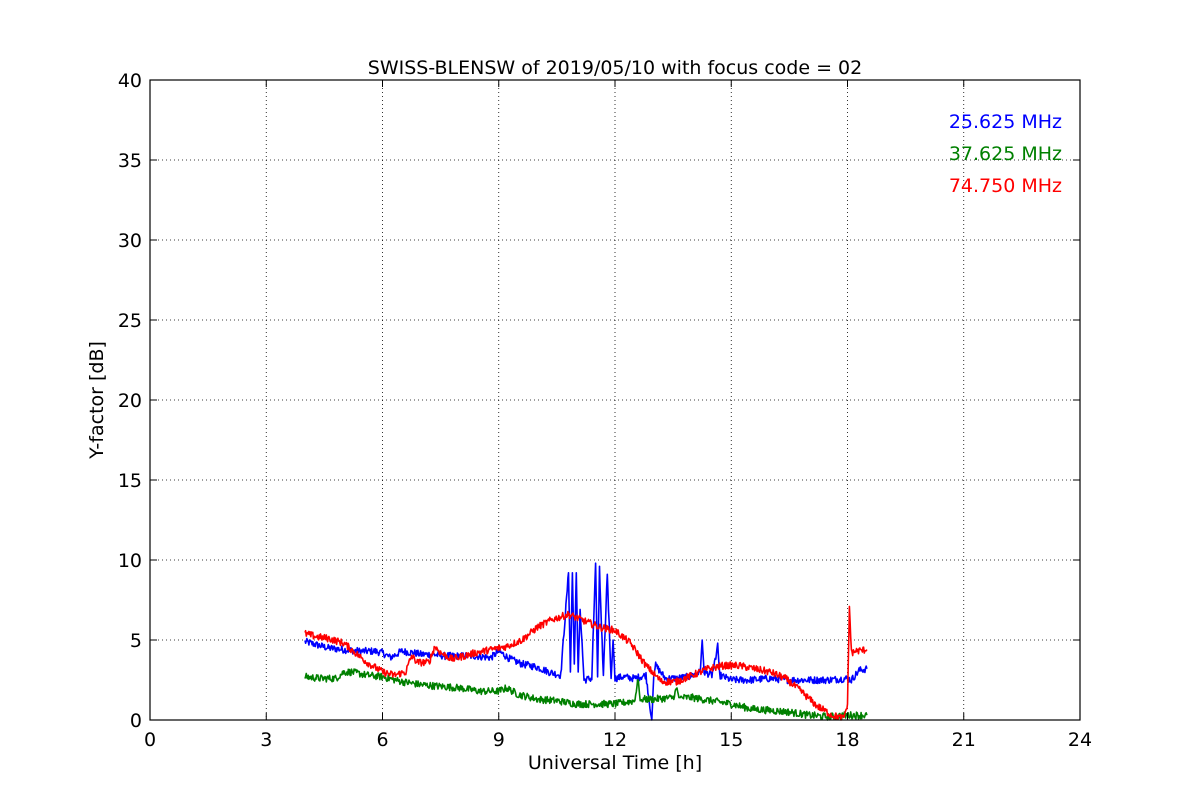  What do you see at coordinates (130, 401) in the screenshot?
I see `y-tick-label: 20` at bounding box center [130, 401].